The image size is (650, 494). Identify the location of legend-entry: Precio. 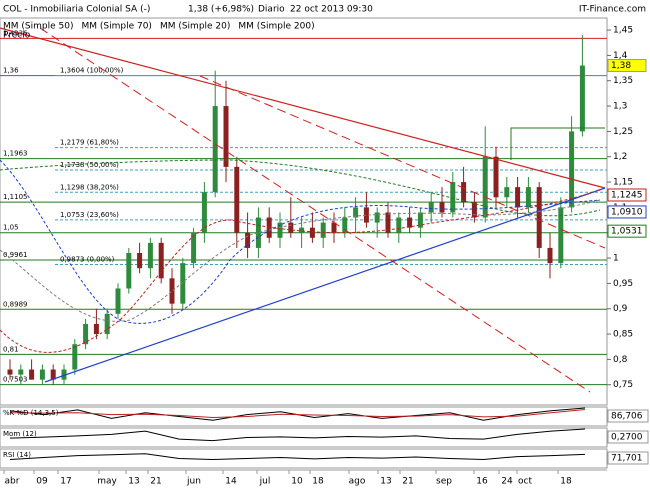
(17, 36).